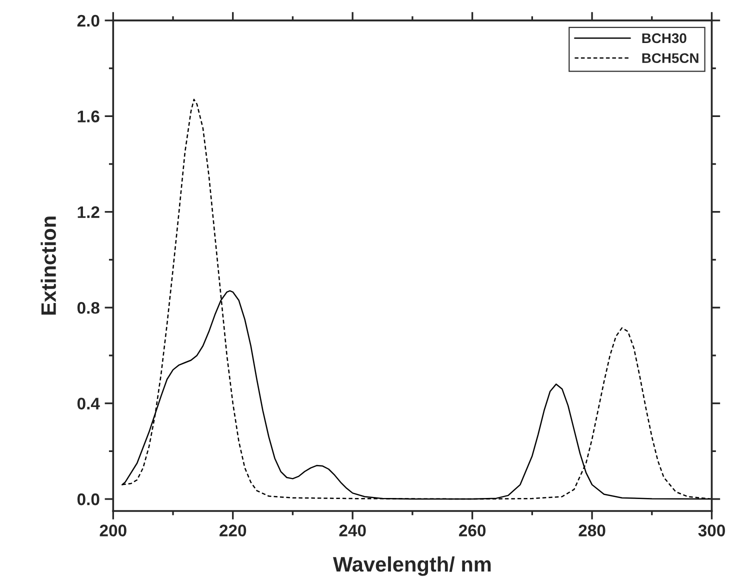 This screenshot has height=584, width=730. What do you see at coordinates (88, 499) in the screenshot?
I see `y-tick-label: 0.0` at bounding box center [88, 499].